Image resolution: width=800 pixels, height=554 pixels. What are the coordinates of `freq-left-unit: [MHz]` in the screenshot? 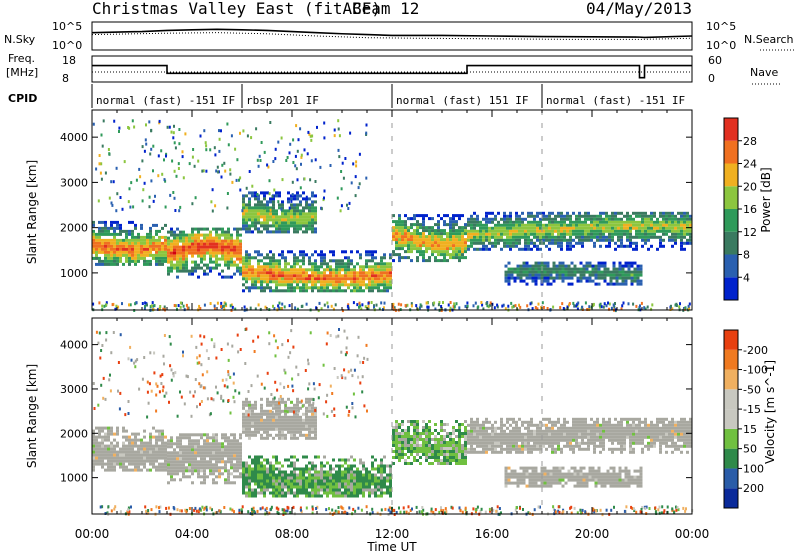 It's located at (22, 72).